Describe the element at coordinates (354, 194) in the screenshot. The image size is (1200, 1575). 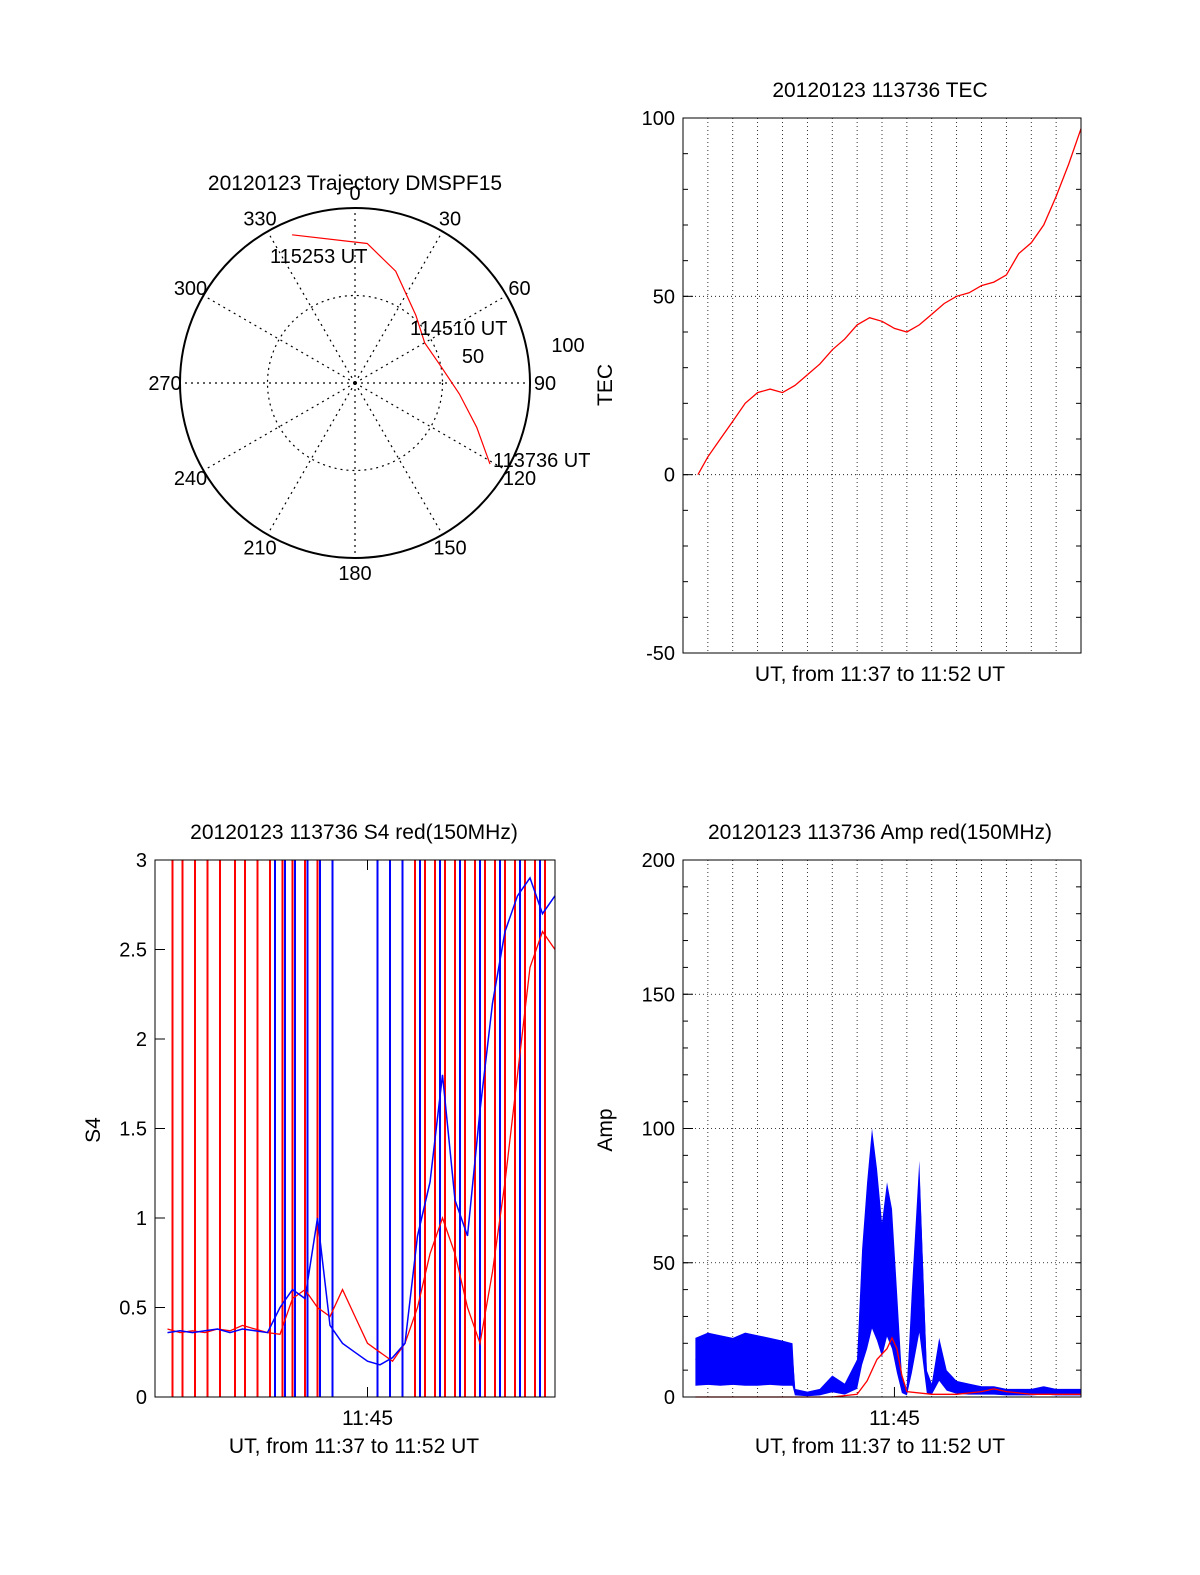
I see `angle-label-0: 0` at that location.